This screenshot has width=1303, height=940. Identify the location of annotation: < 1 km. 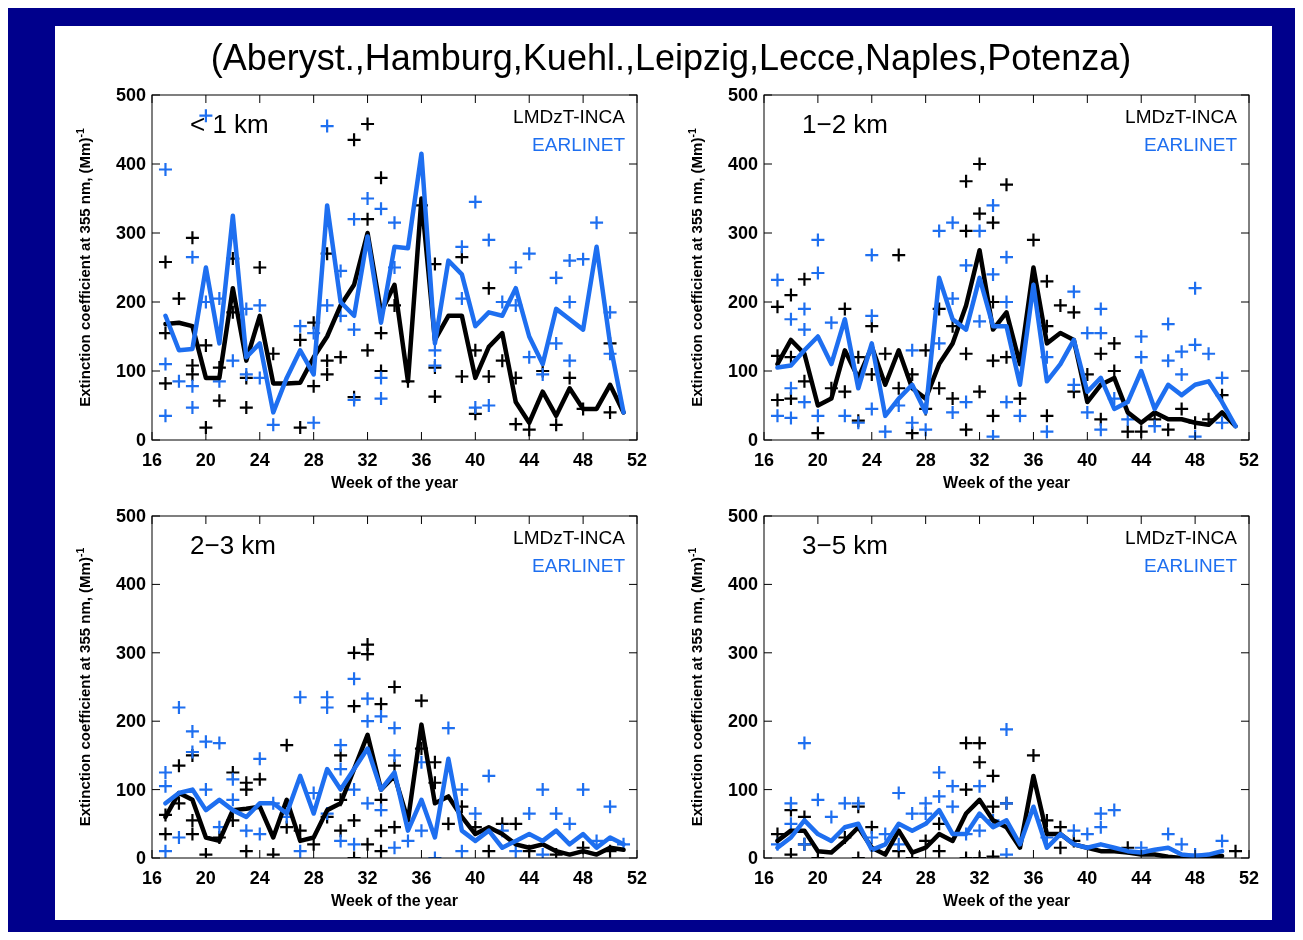
(229, 124).